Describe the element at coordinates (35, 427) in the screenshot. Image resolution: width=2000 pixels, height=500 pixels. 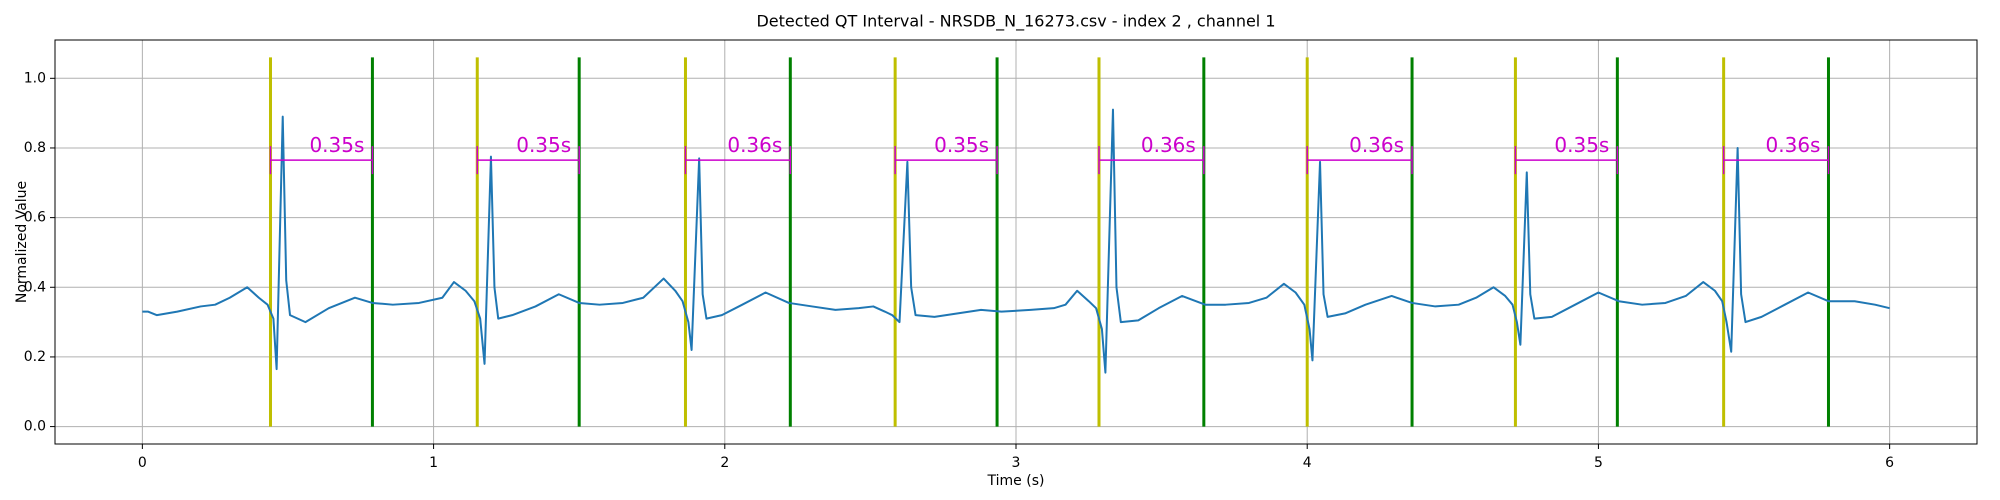
I see `y-tick-label: 0.0` at that location.